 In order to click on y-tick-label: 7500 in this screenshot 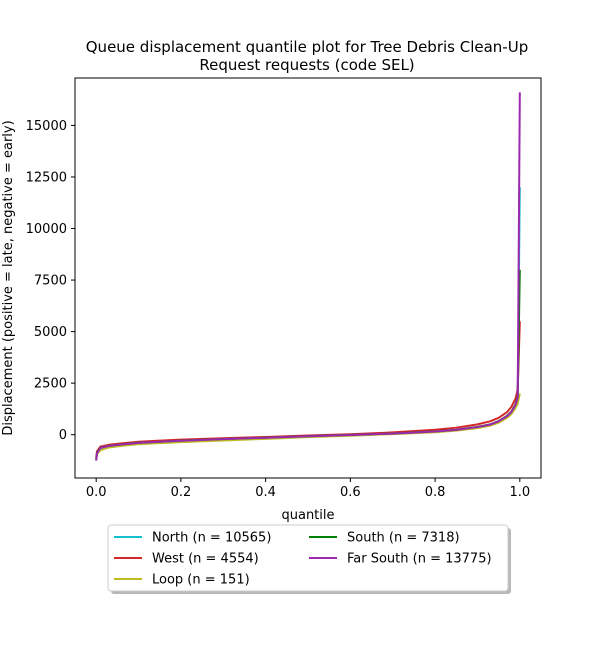, I will do `click(50, 281)`.